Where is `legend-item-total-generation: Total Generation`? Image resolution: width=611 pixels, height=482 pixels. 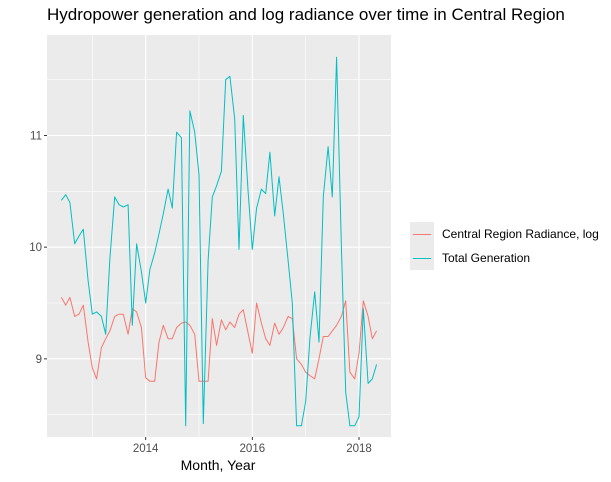 legend-item-total-generation: Total Generation is located at coordinates (504, 258).